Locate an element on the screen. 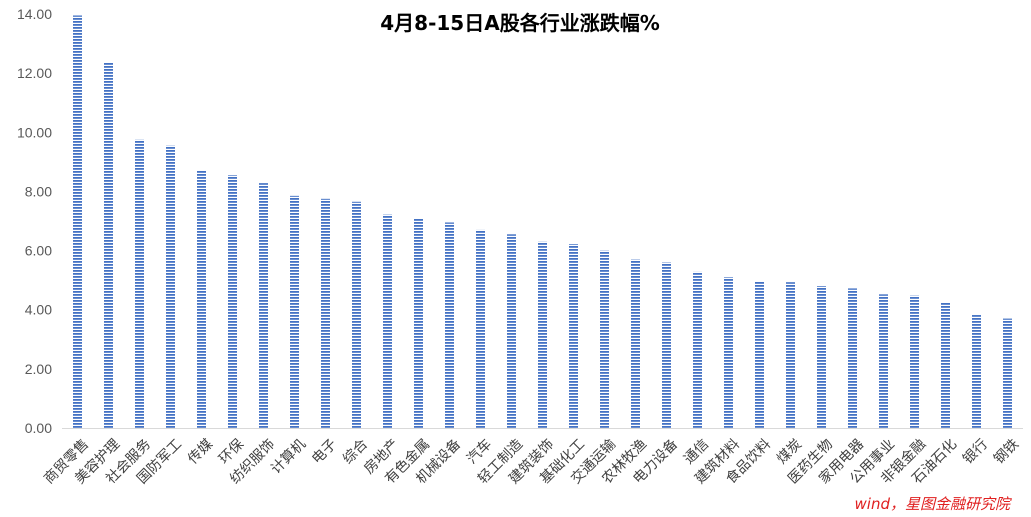  source-note: wind，星图金融研究院 is located at coordinates (933, 504).